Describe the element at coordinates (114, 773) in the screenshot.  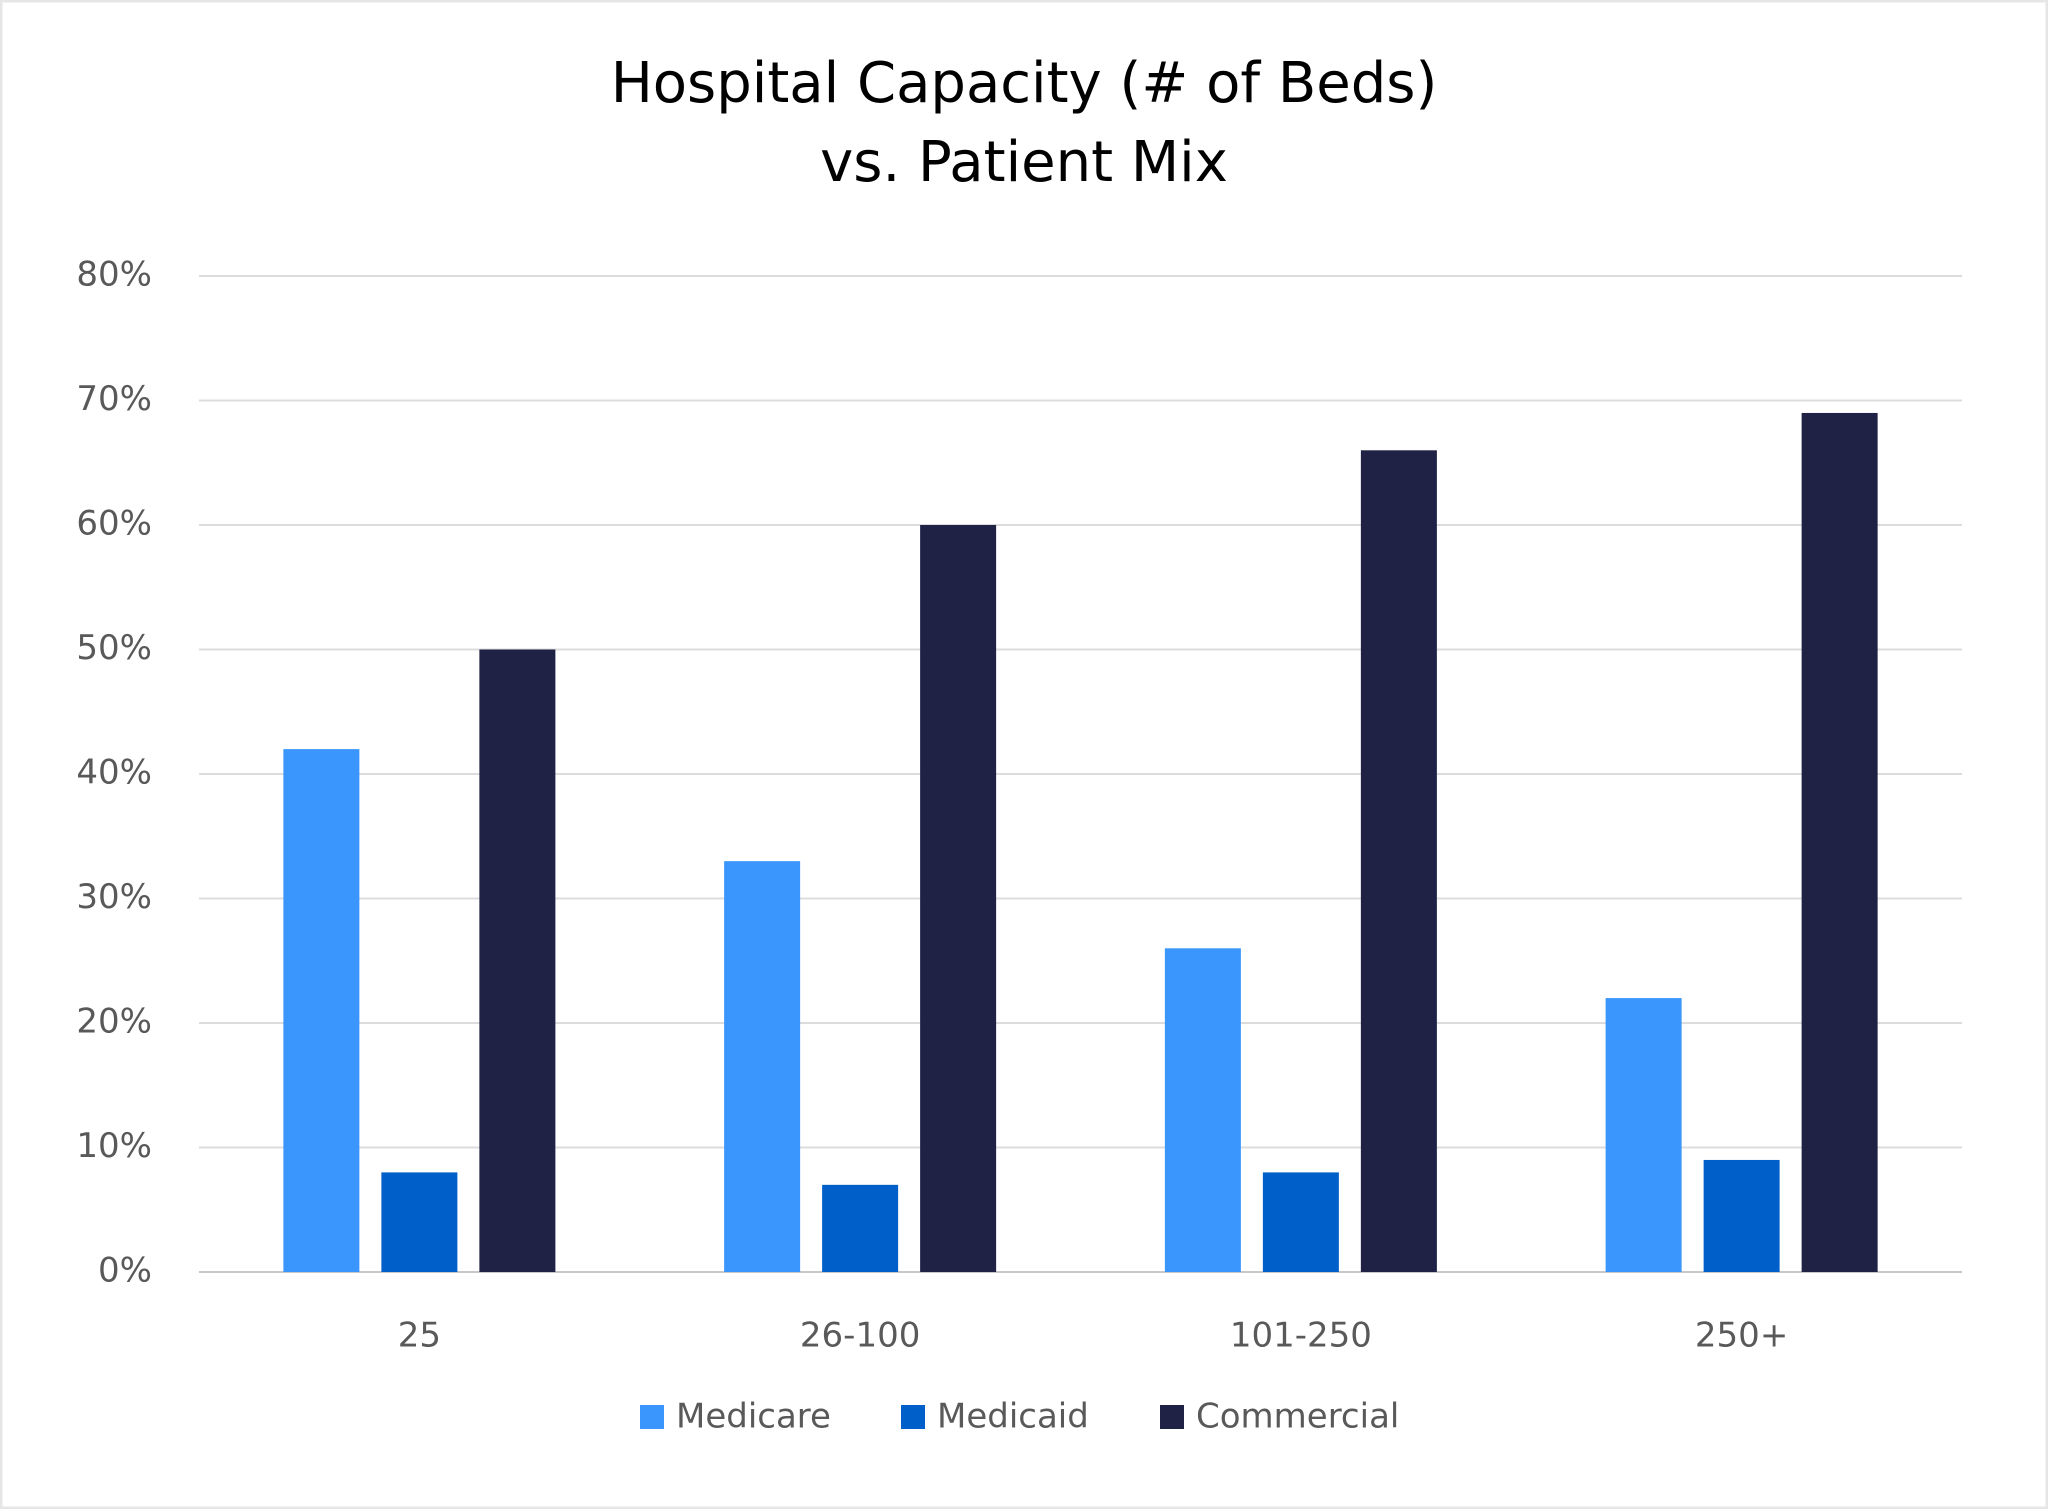
I see `y-tick-label: 40%` at that location.